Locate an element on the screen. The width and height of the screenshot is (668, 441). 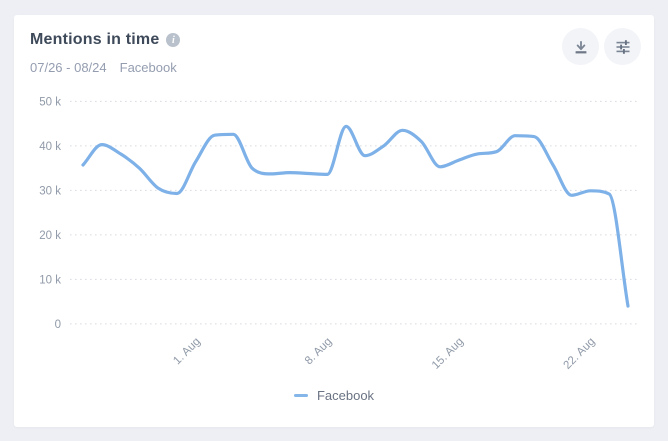
source-label: Facebook is located at coordinates (148, 67).